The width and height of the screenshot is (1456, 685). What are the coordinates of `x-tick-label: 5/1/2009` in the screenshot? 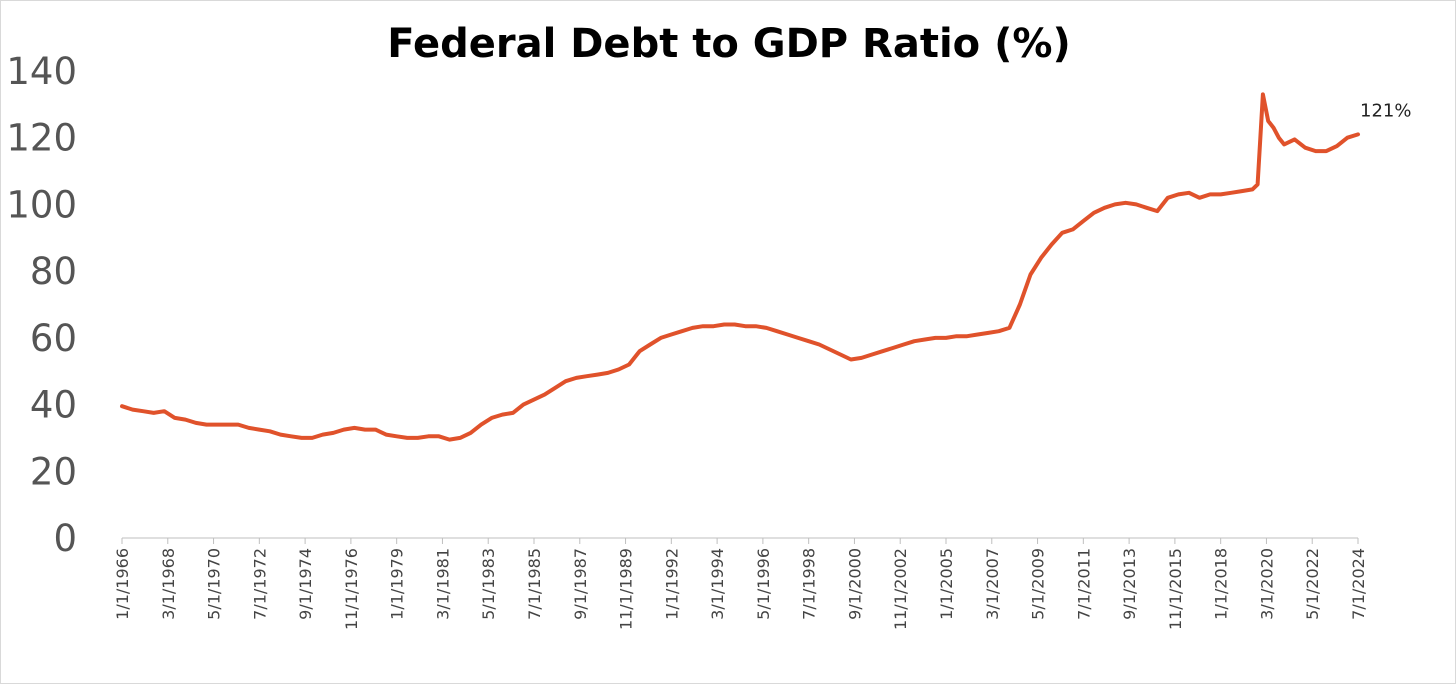 It's located at (1038, 584).